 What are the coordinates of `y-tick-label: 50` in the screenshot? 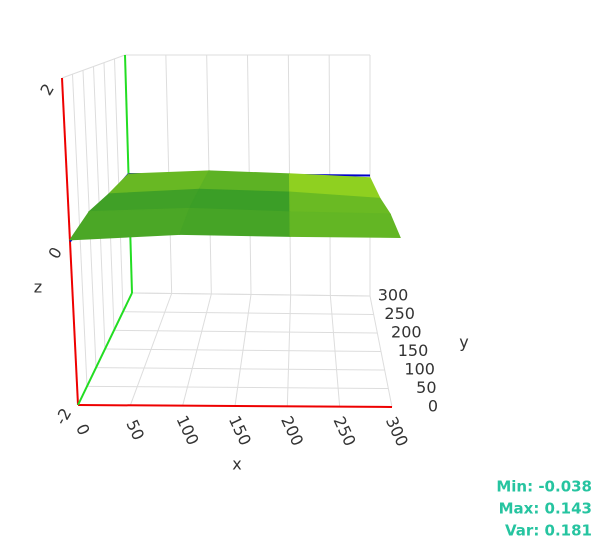 It's located at (426, 387).